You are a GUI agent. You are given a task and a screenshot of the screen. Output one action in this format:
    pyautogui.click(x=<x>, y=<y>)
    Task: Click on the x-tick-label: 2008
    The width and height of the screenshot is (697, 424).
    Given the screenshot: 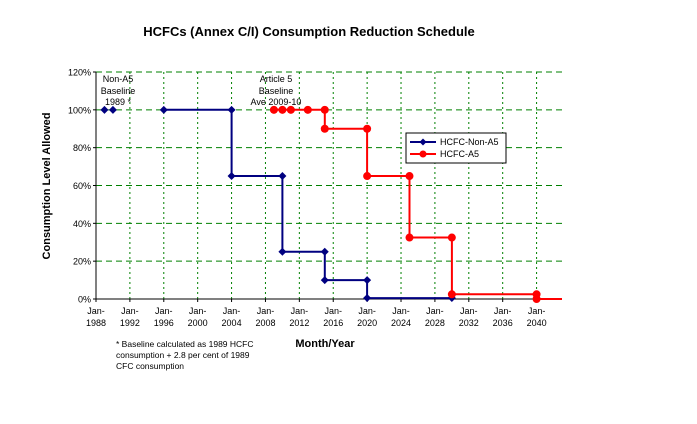 What is the action you would take?
    pyautogui.click(x=265, y=323)
    